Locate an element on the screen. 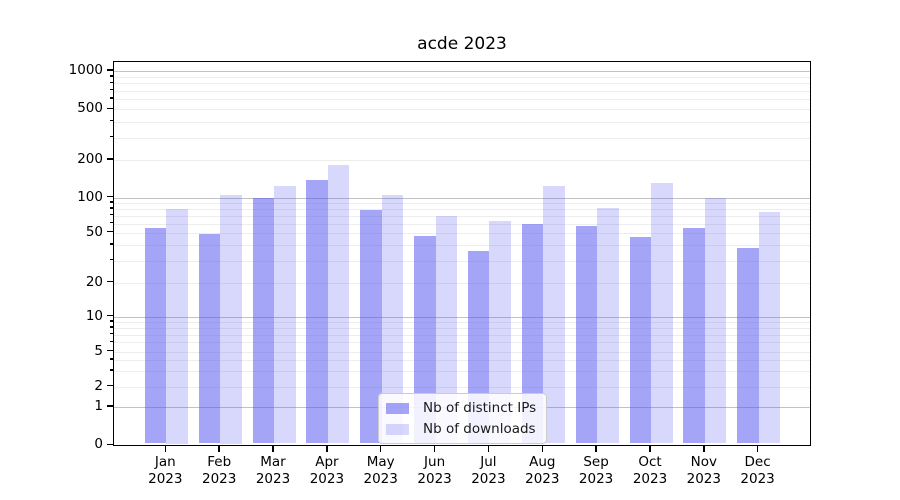 This screenshot has width=900, height=500. legend-swatch-downloads is located at coordinates (397, 429).